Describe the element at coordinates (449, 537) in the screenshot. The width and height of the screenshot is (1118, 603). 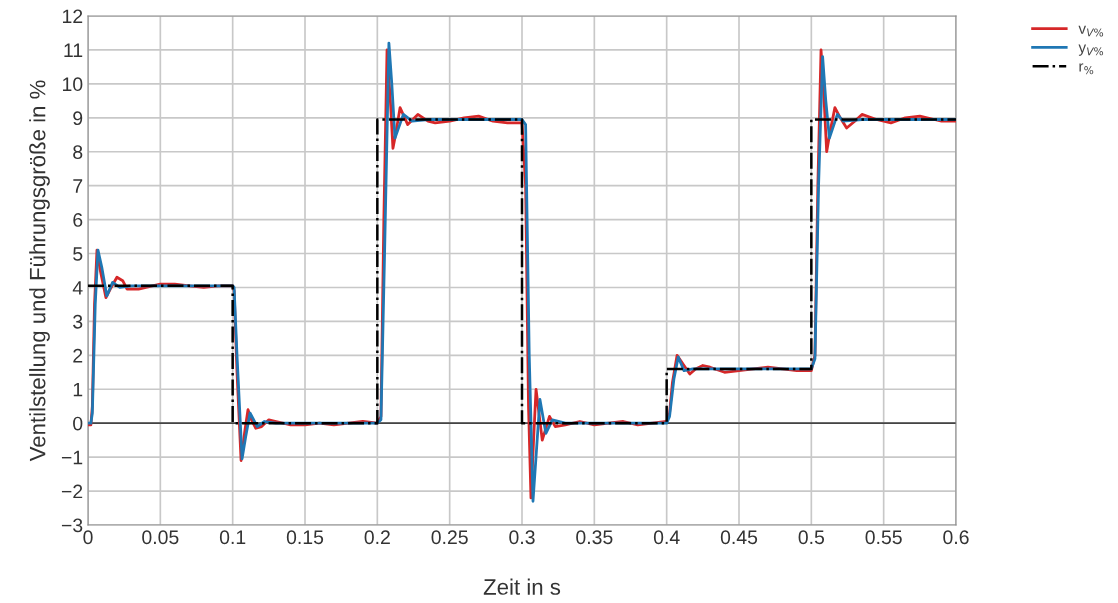
I see `x-tick-label: 0.25` at that location.